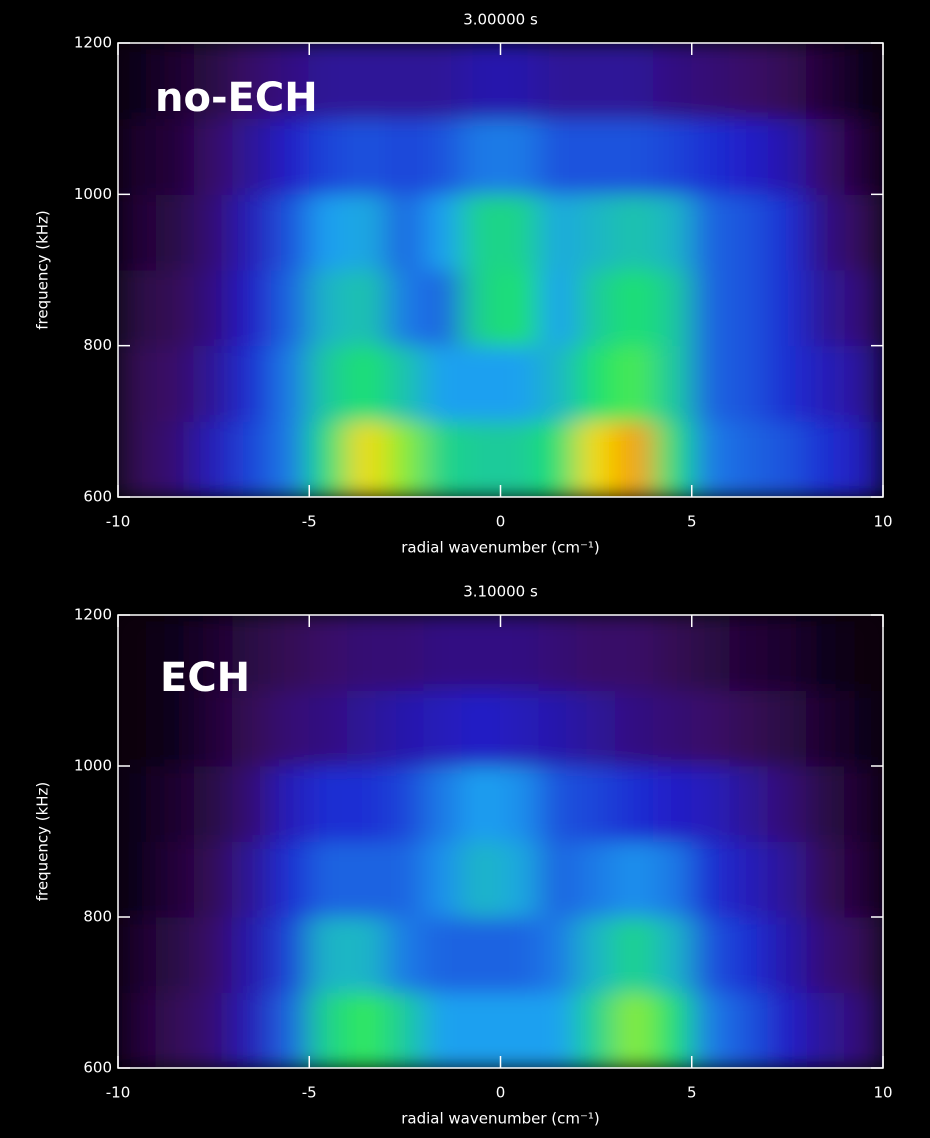 The height and width of the screenshot is (1138, 930). Describe the element at coordinates (93, 43) in the screenshot. I see `y-tick-label: 1200` at that location.